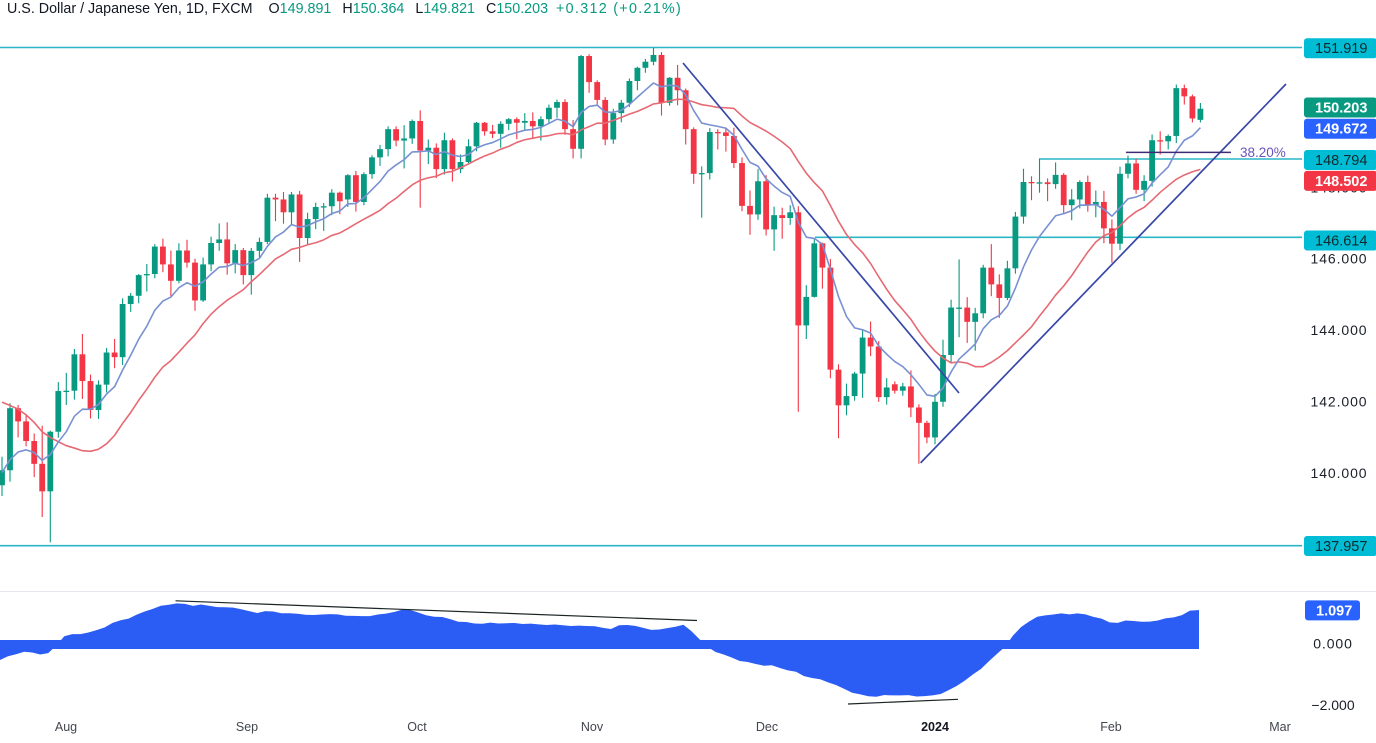  What do you see at coordinates (1339, 259) in the screenshot?
I see `svg-text: 146.000` at bounding box center [1339, 259].